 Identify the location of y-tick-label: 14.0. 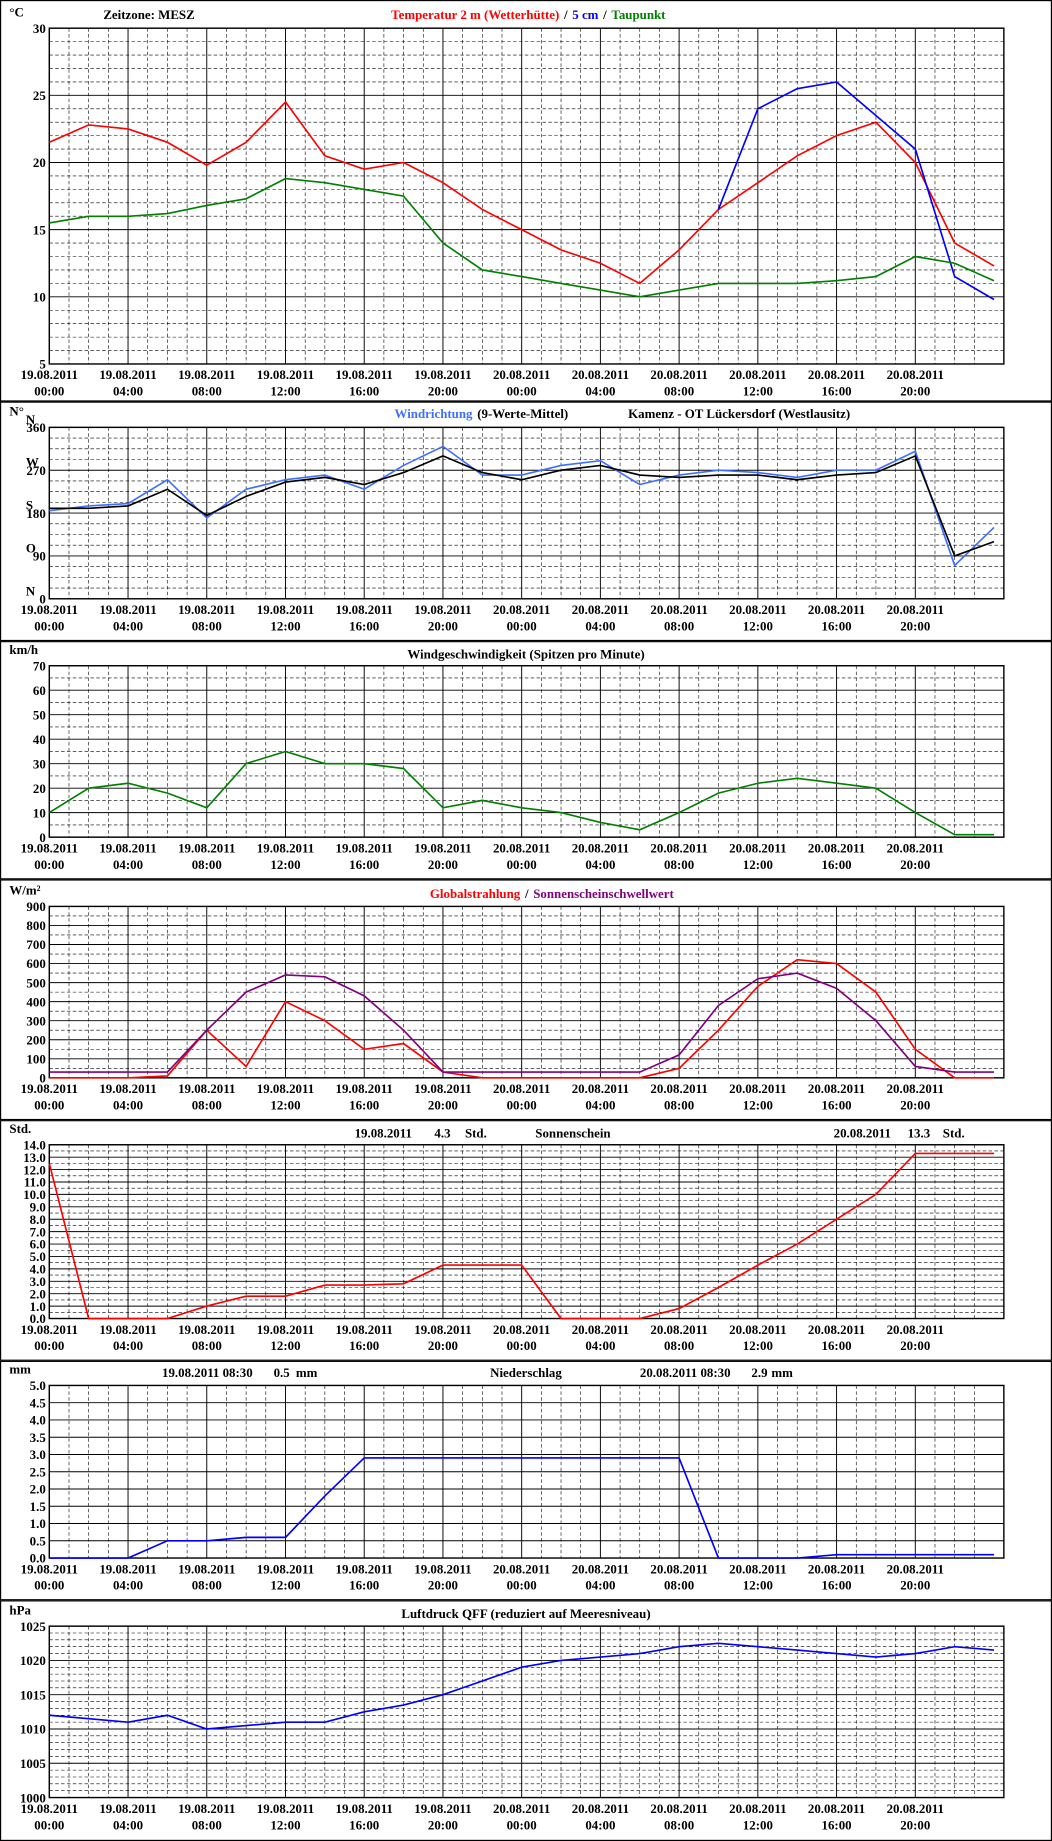
(34, 1144).